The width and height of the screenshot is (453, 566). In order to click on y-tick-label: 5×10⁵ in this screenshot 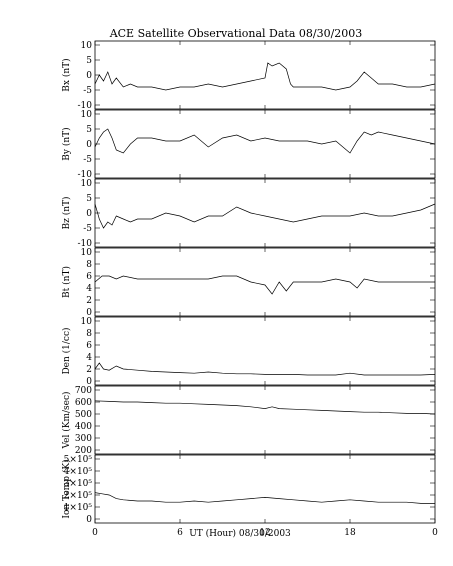, I will do `click(78, 460)`.